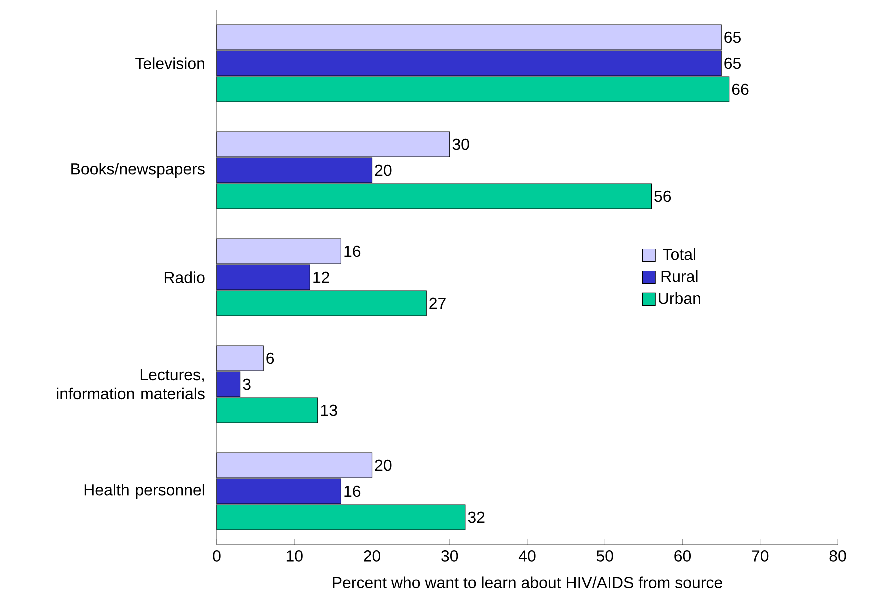 The width and height of the screenshot is (874, 594). What do you see at coordinates (247, 384) in the screenshot?
I see `data-label: 3` at bounding box center [247, 384].